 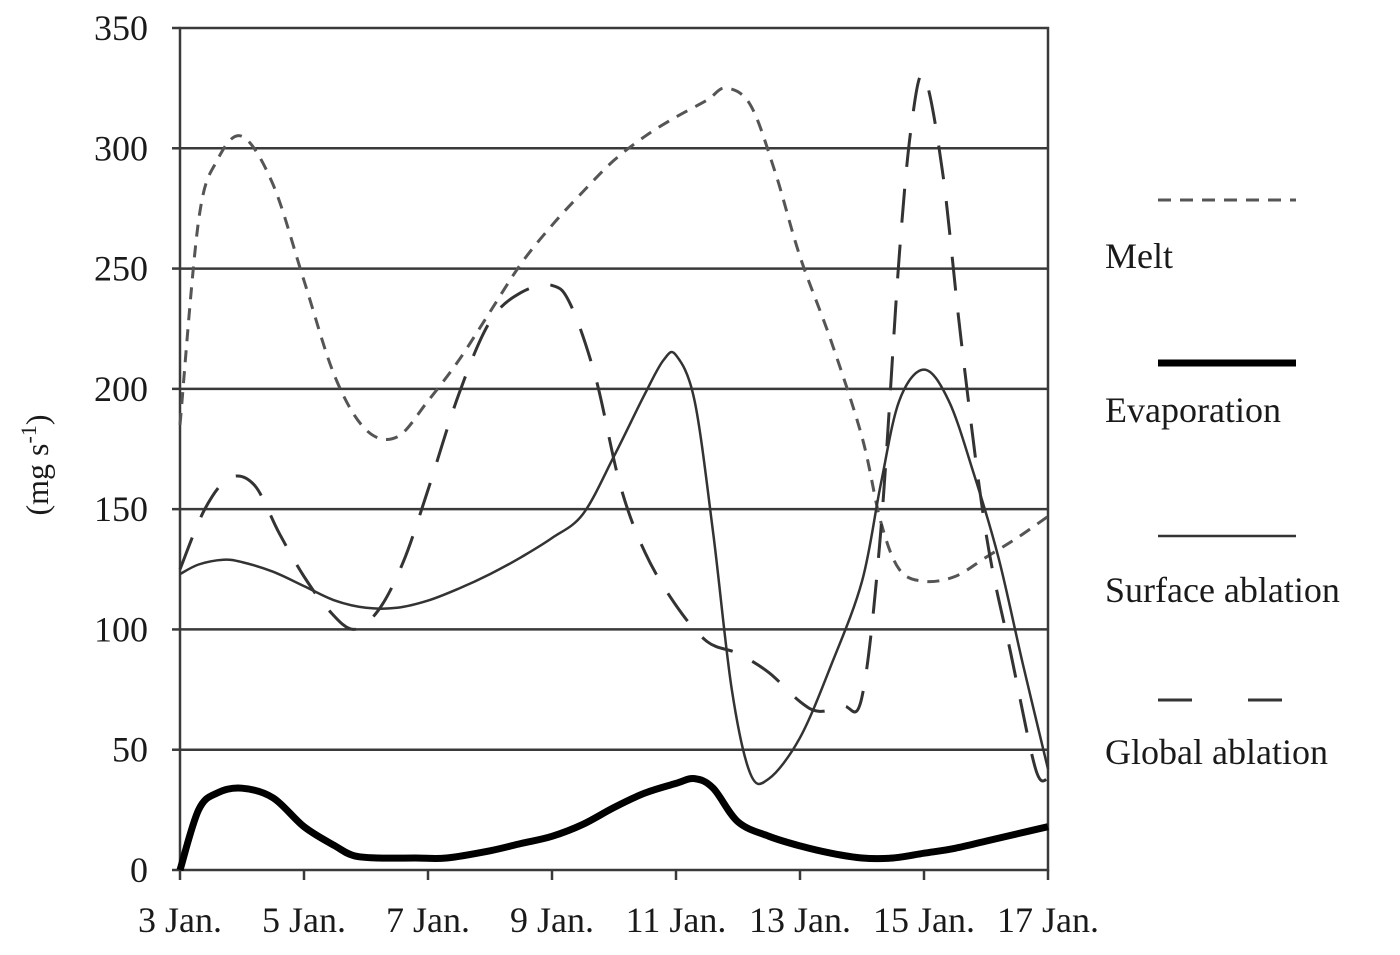 I want to click on x-tick-label: 15 Jan., so click(x=924, y=920).